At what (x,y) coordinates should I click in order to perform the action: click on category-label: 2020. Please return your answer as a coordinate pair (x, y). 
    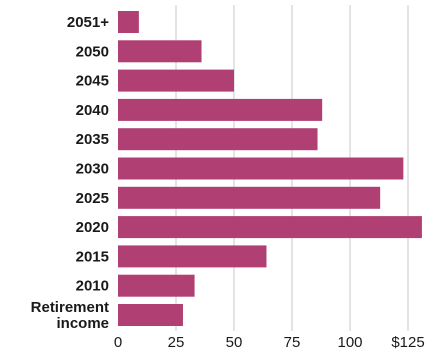
    Looking at the image, I should click on (92, 227).